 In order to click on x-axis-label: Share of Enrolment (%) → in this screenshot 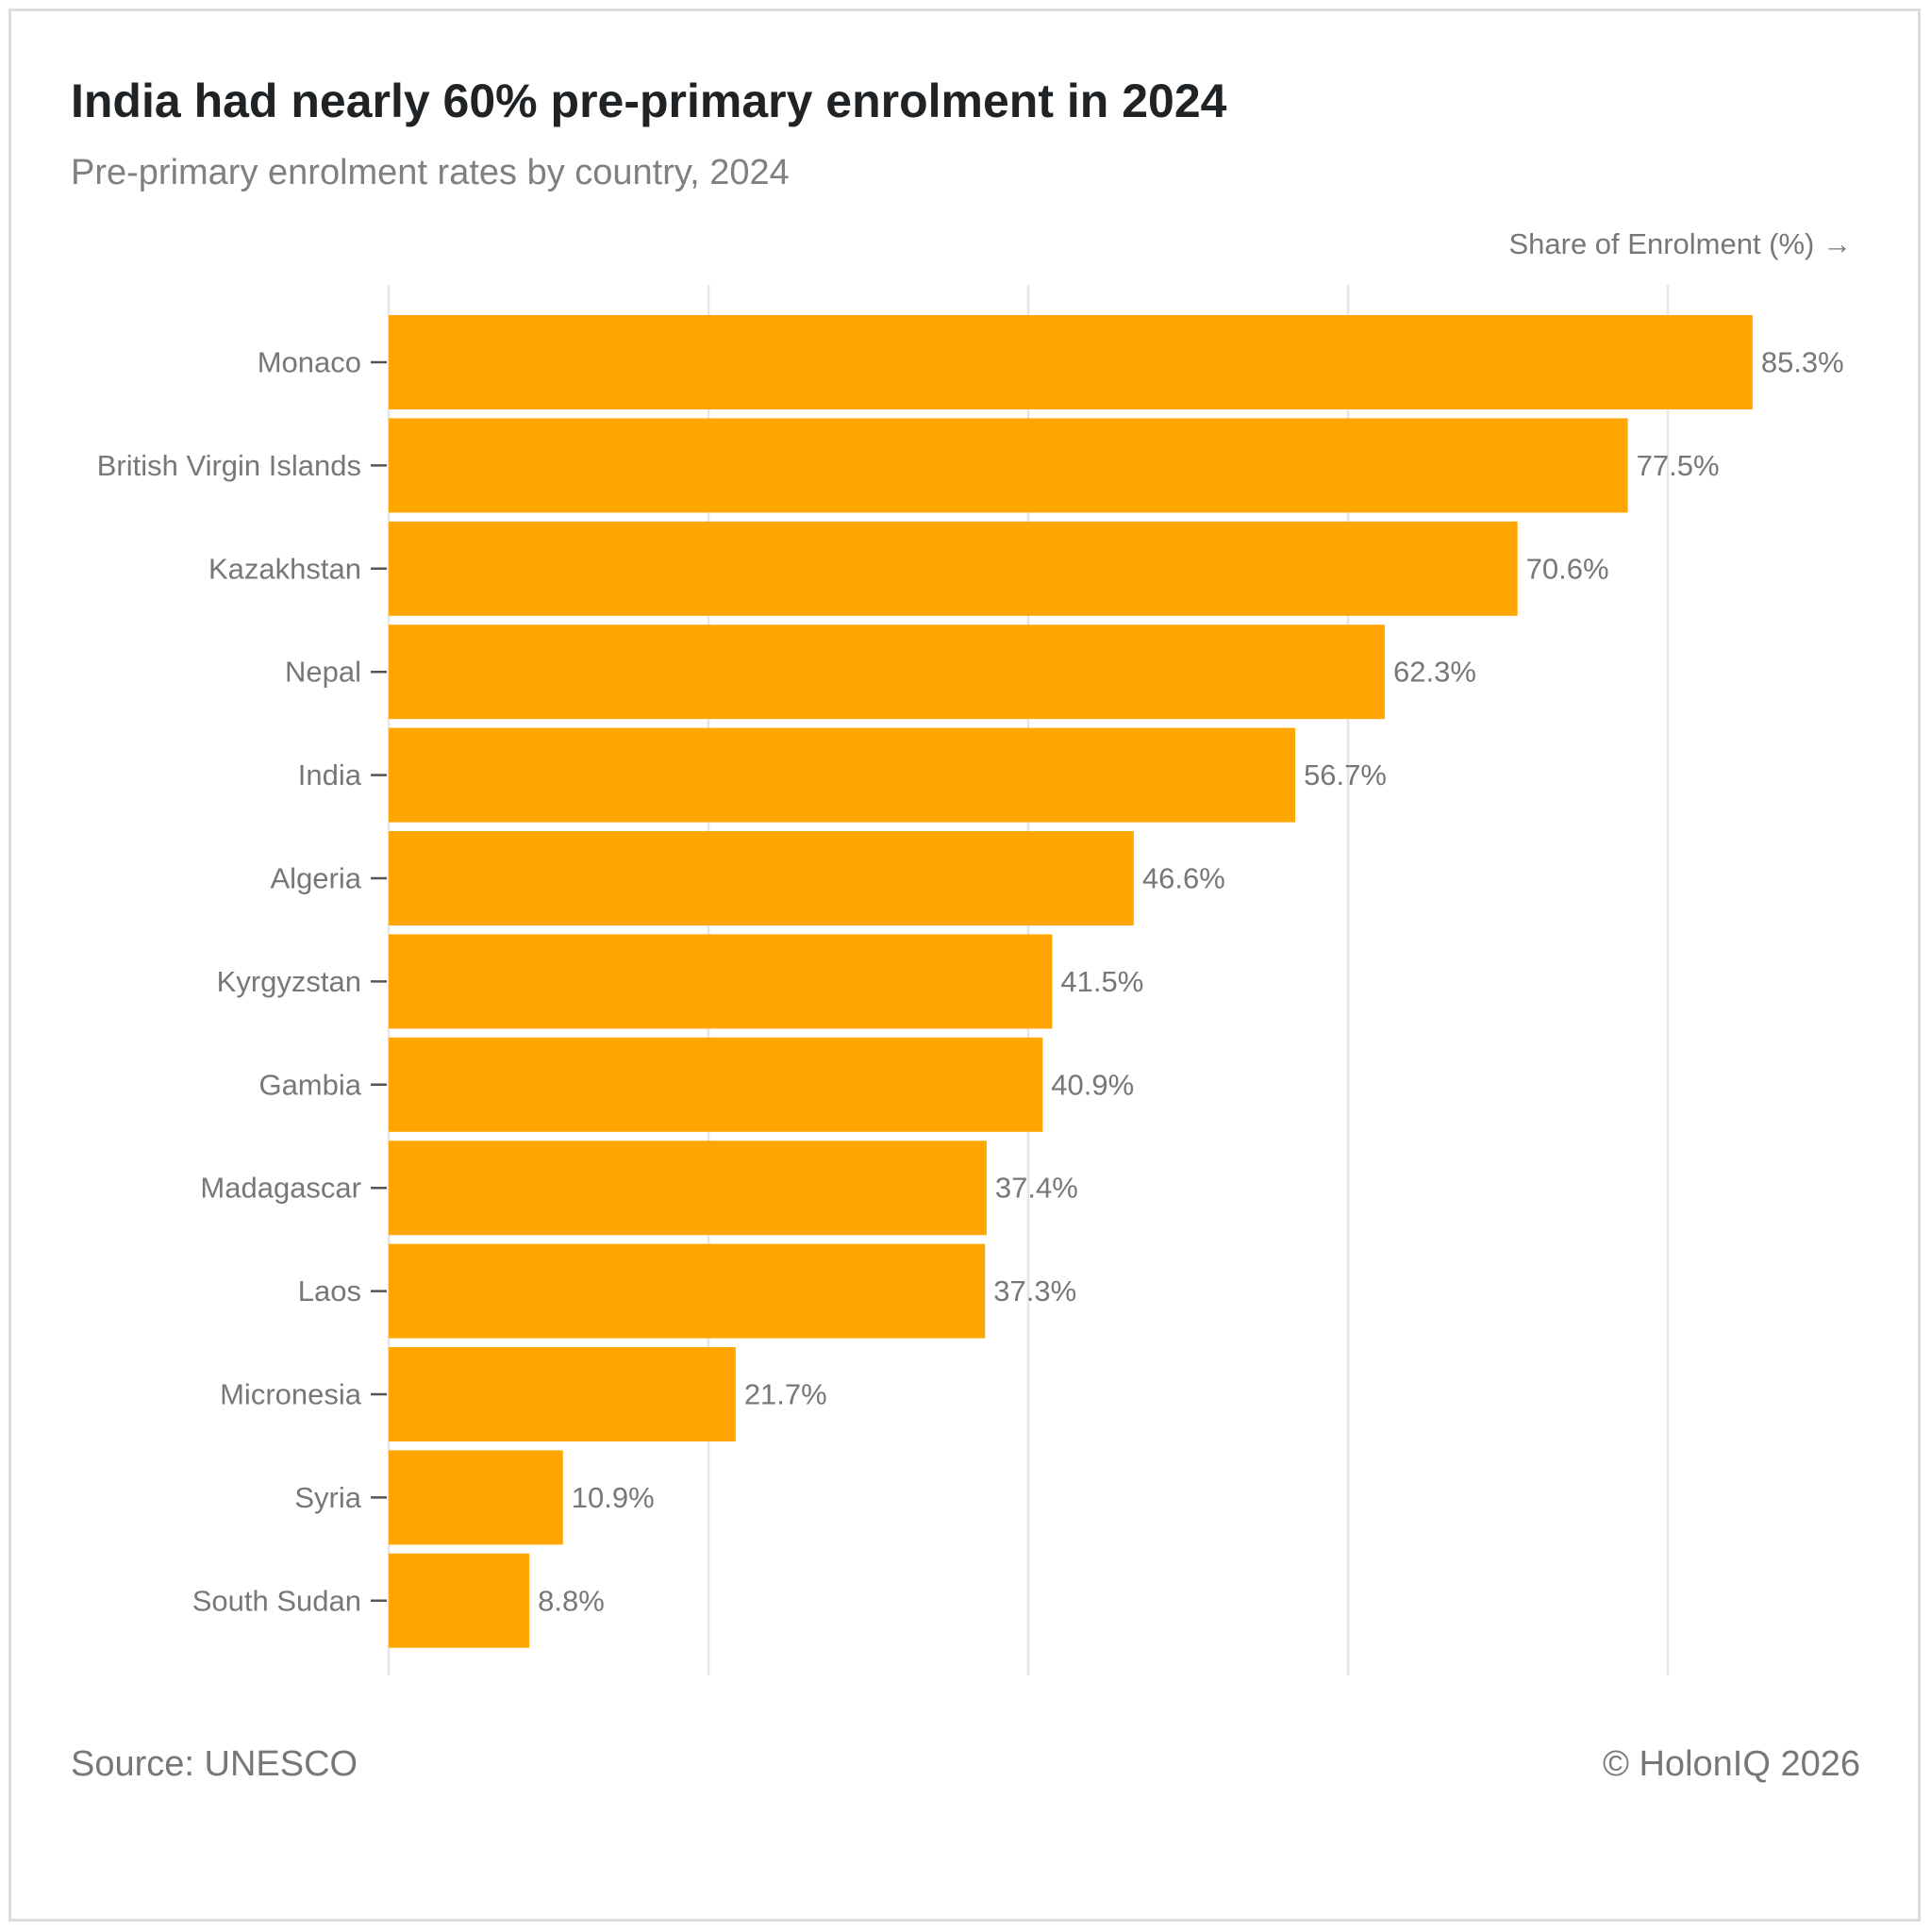, I will do `click(1680, 244)`.